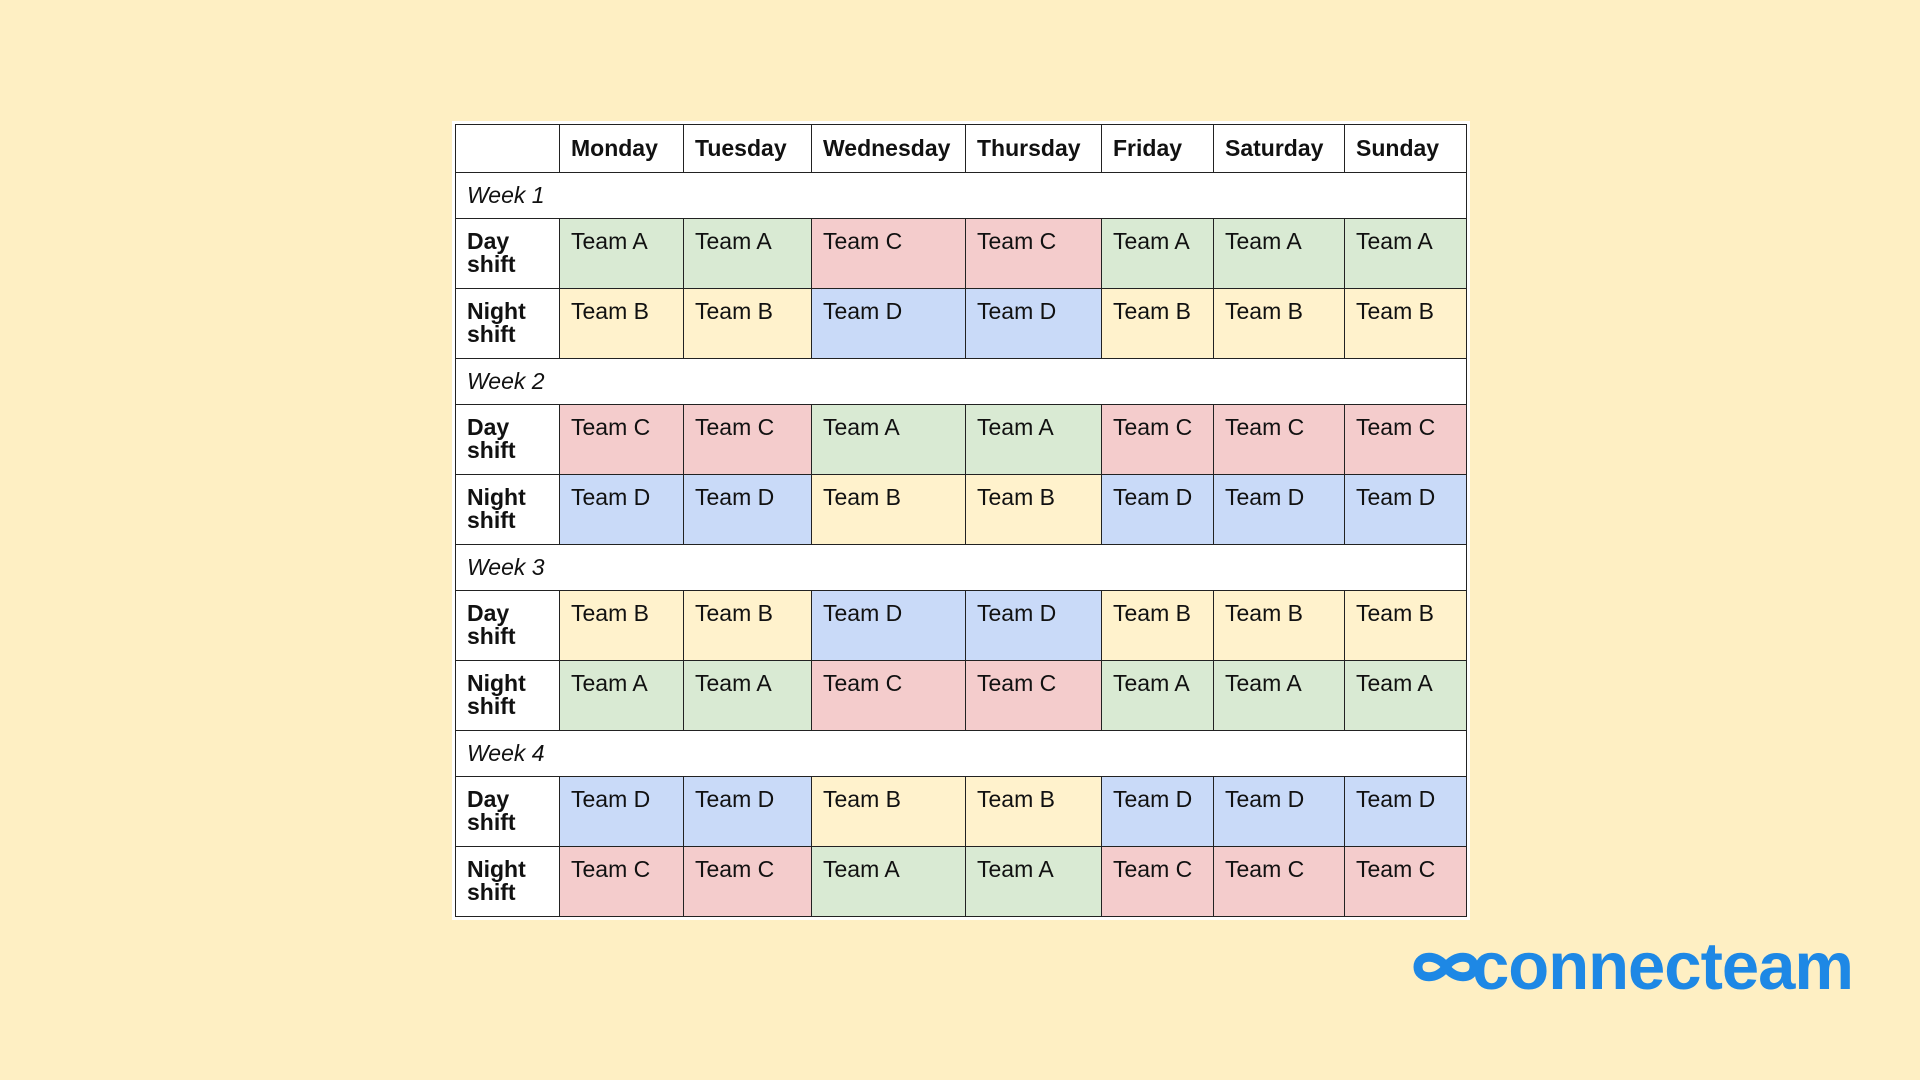  I want to click on week-row: Week 2, so click(961, 381).